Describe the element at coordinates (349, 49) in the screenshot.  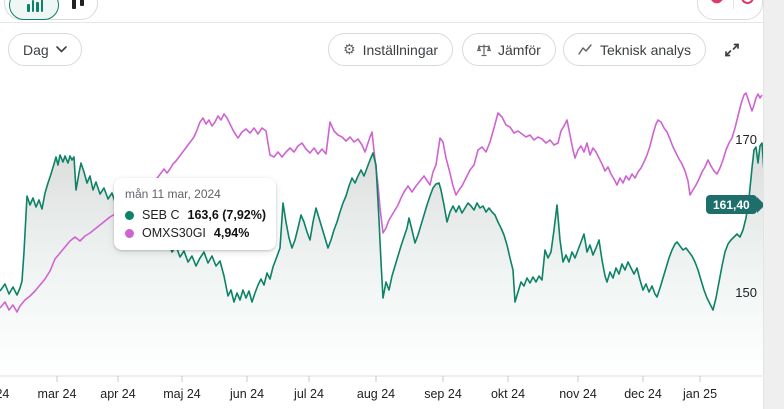
I see `gear-icon: ⚙` at that location.